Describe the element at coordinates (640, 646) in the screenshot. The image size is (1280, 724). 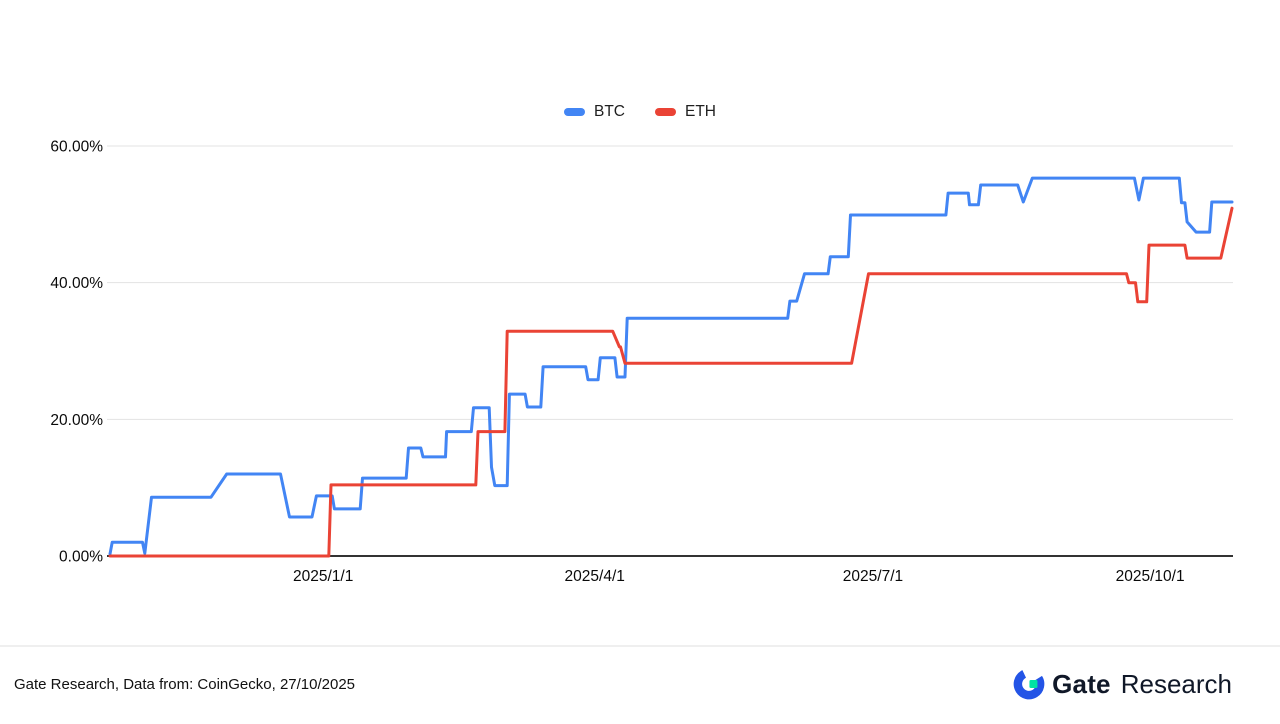
I see `footer-divider` at that location.